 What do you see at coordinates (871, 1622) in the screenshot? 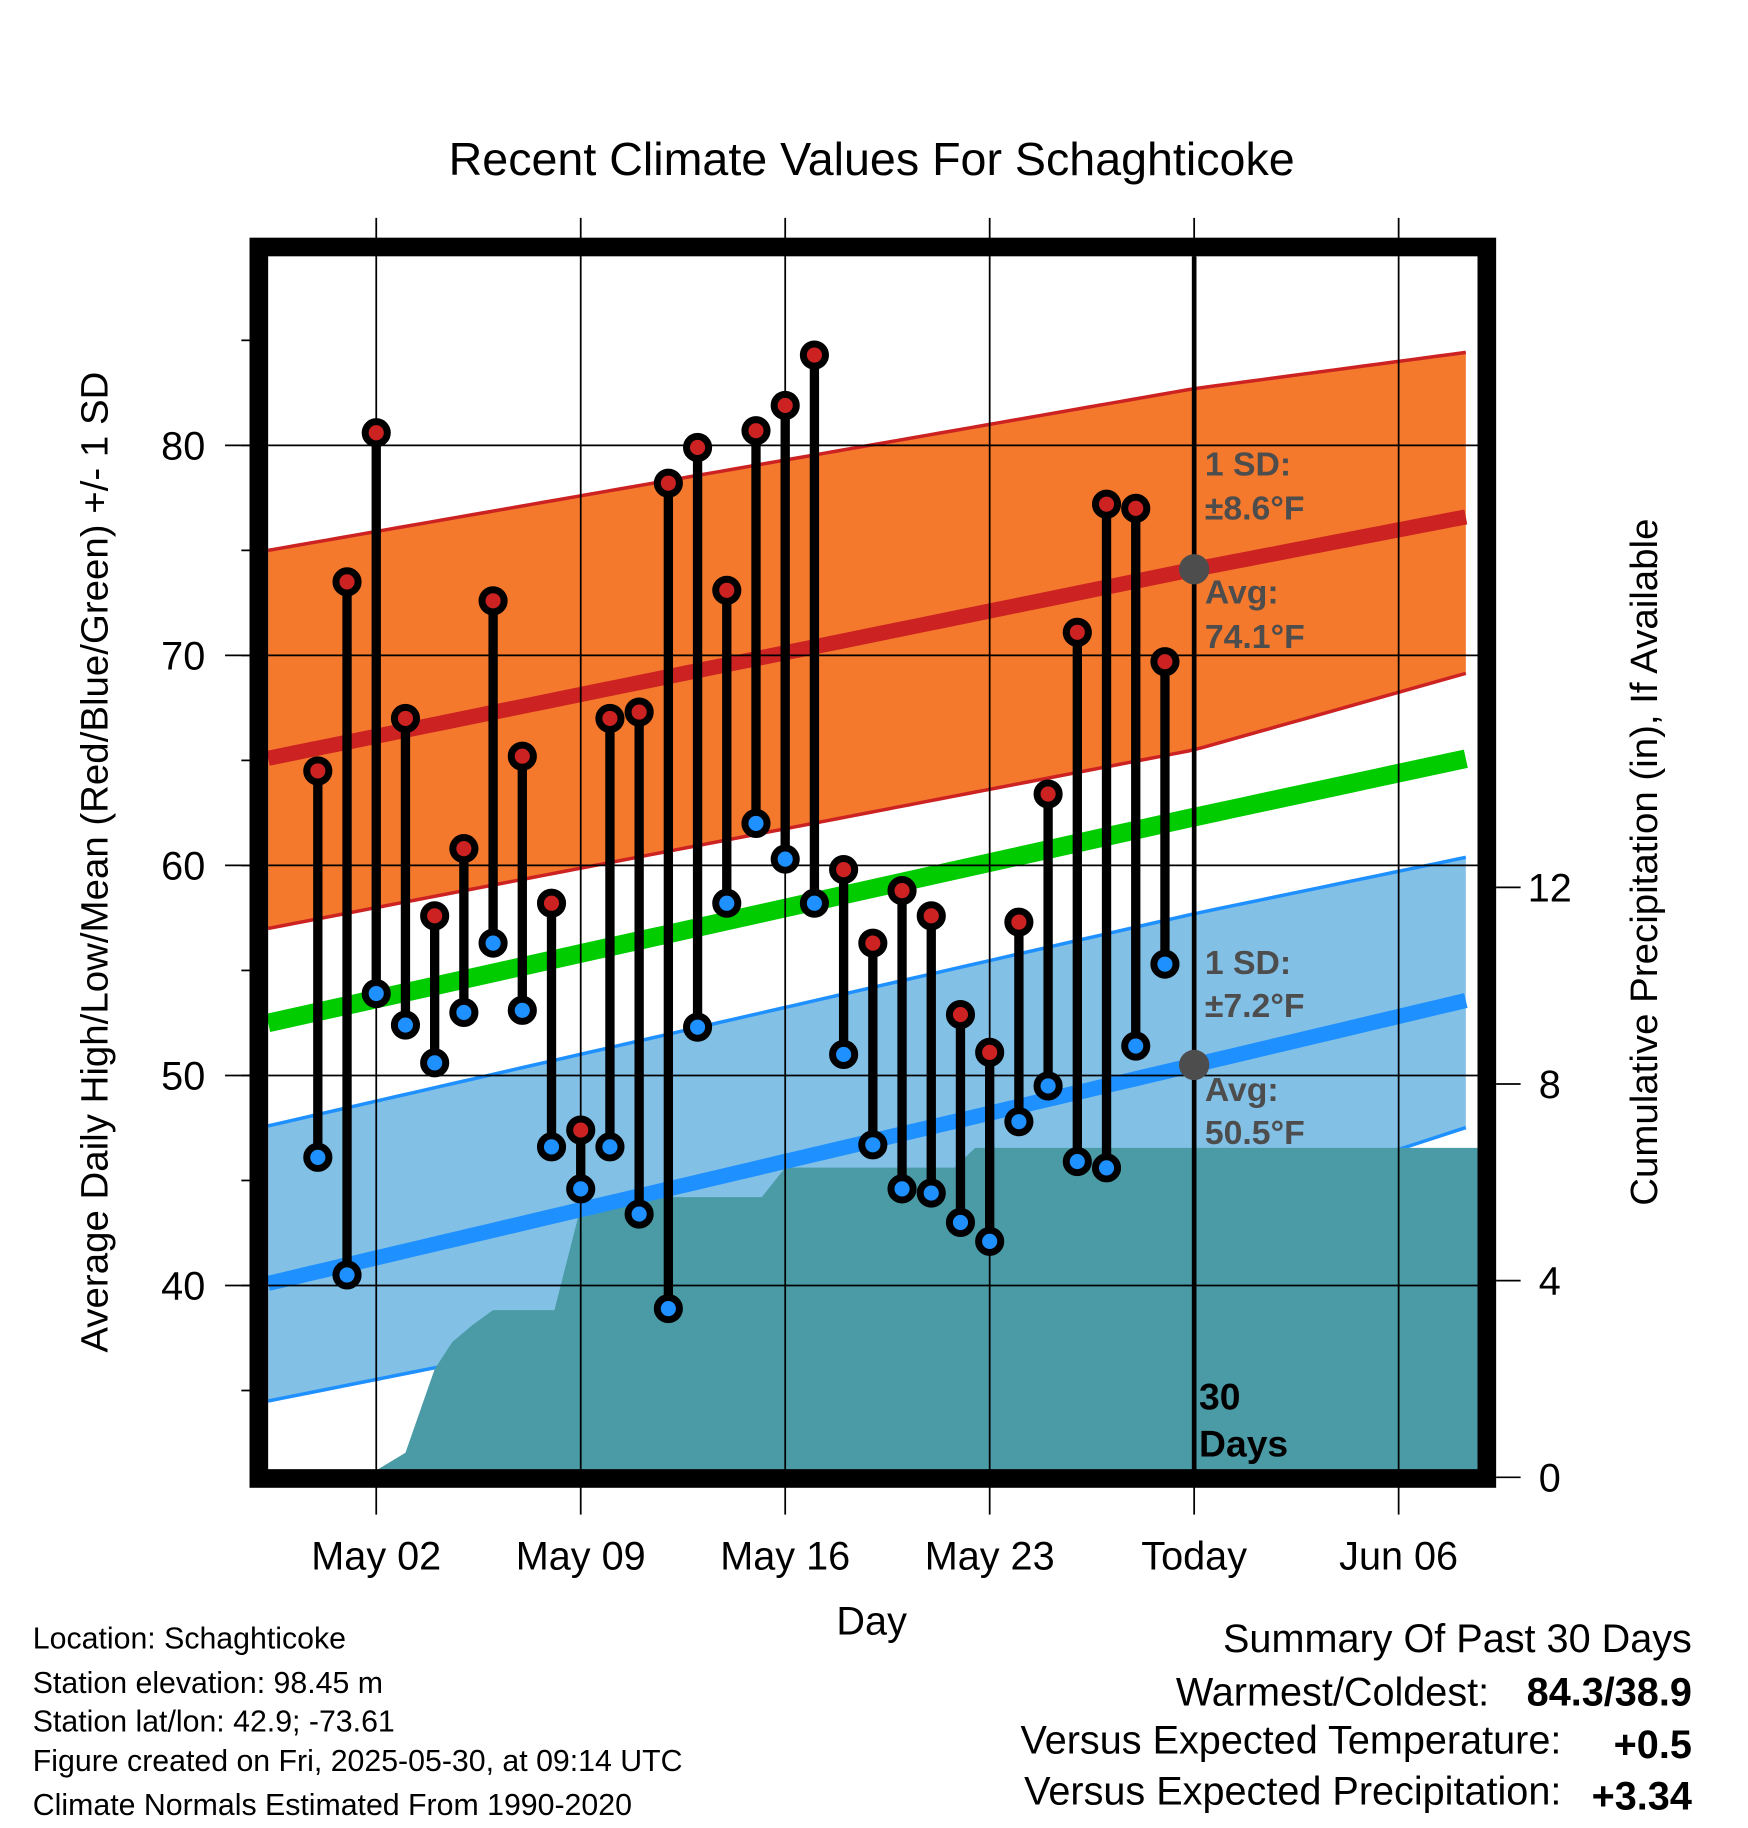
I see `x-axis-label: Day` at bounding box center [871, 1622].